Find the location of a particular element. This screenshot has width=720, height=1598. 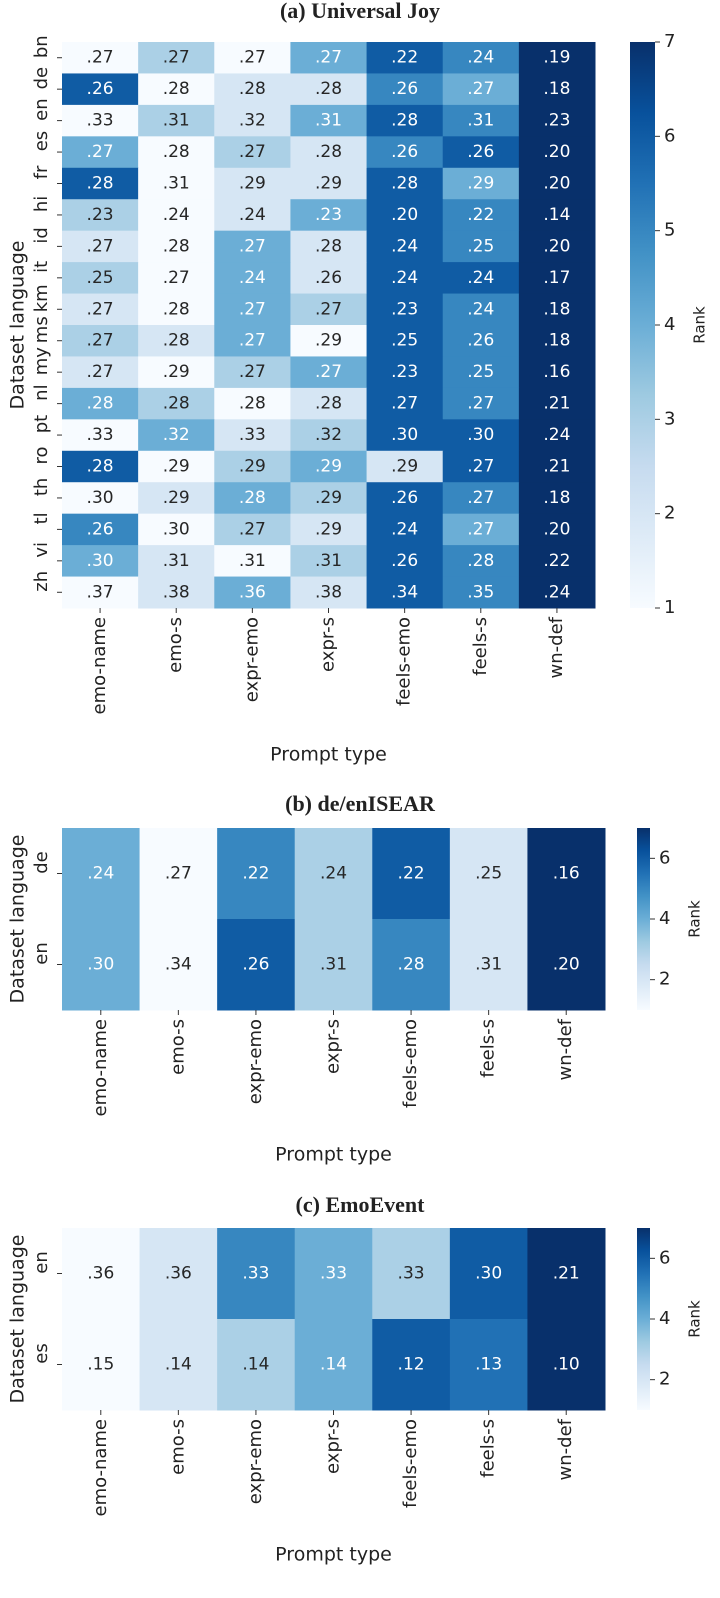

cell-label: .30 is located at coordinates (100, 561).